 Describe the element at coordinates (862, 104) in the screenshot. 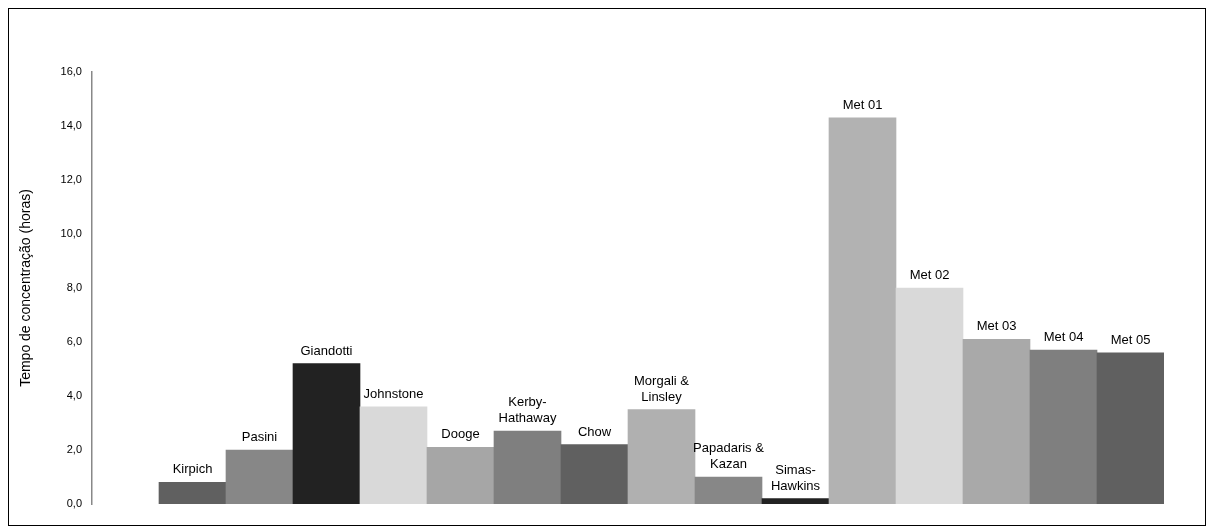

I see `x-tick-label: Met 01` at that location.